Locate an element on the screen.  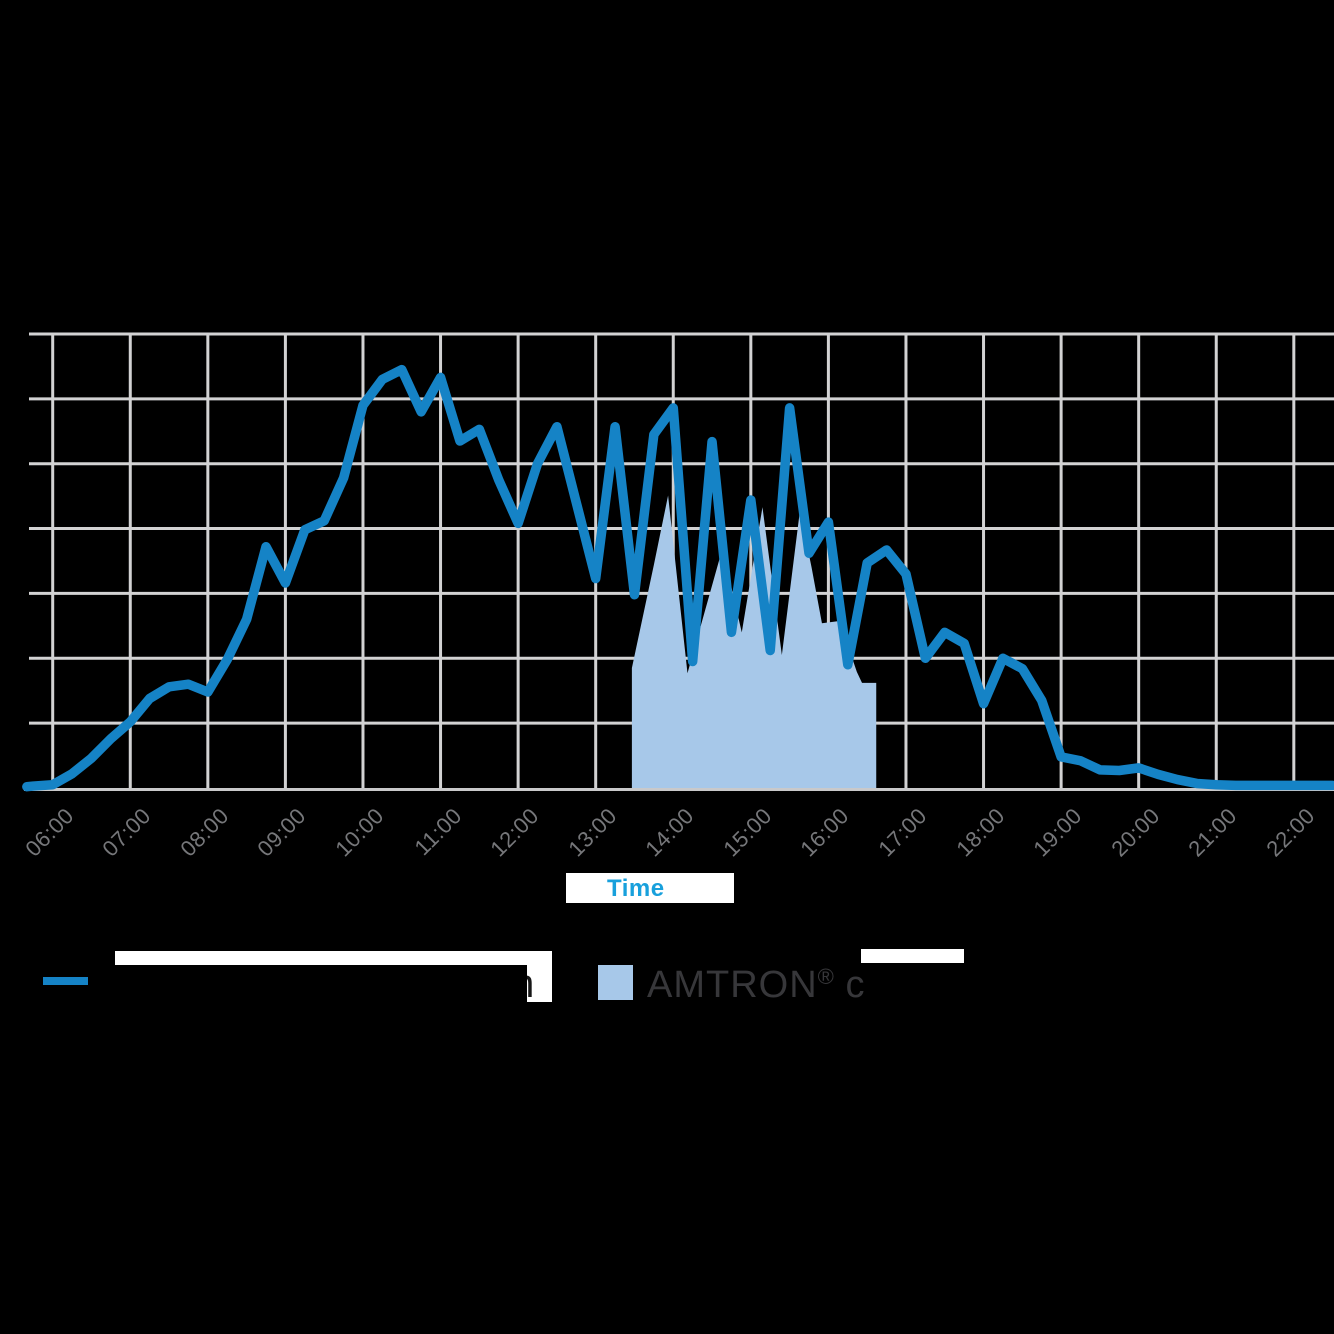
x-axis-label-box: Time is located at coordinates (650, 888).